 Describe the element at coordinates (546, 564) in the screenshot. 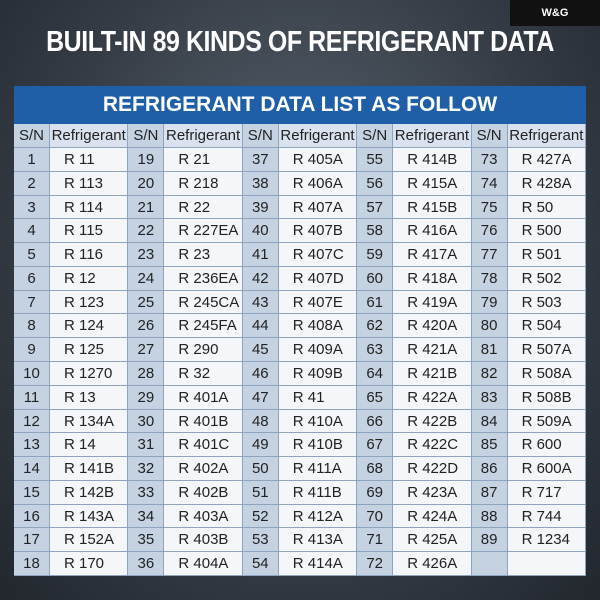

I see `refrigerant-name` at that location.